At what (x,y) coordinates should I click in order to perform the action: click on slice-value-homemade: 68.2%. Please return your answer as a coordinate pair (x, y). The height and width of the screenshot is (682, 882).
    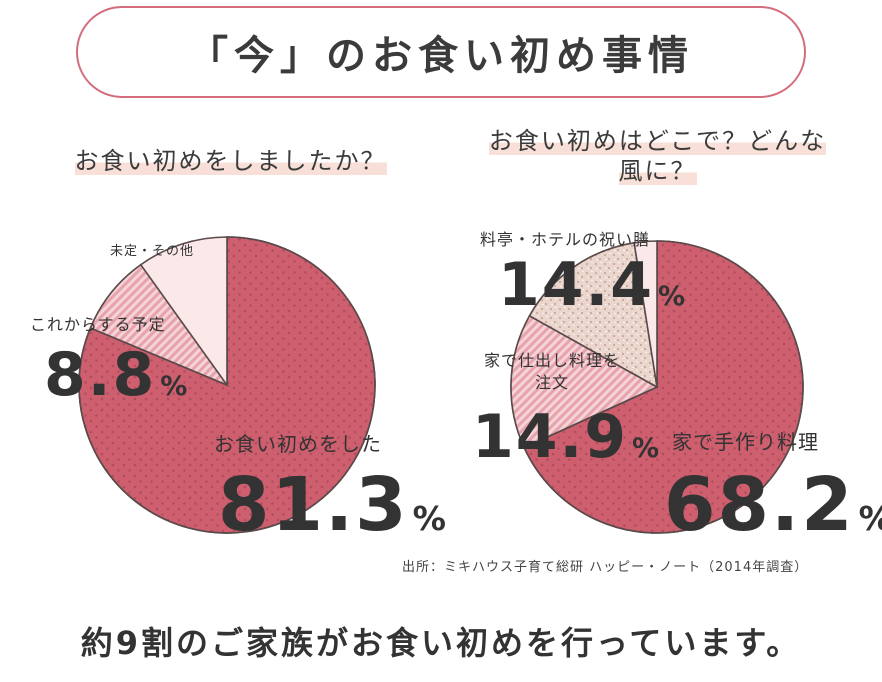
    Looking at the image, I should click on (773, 505).